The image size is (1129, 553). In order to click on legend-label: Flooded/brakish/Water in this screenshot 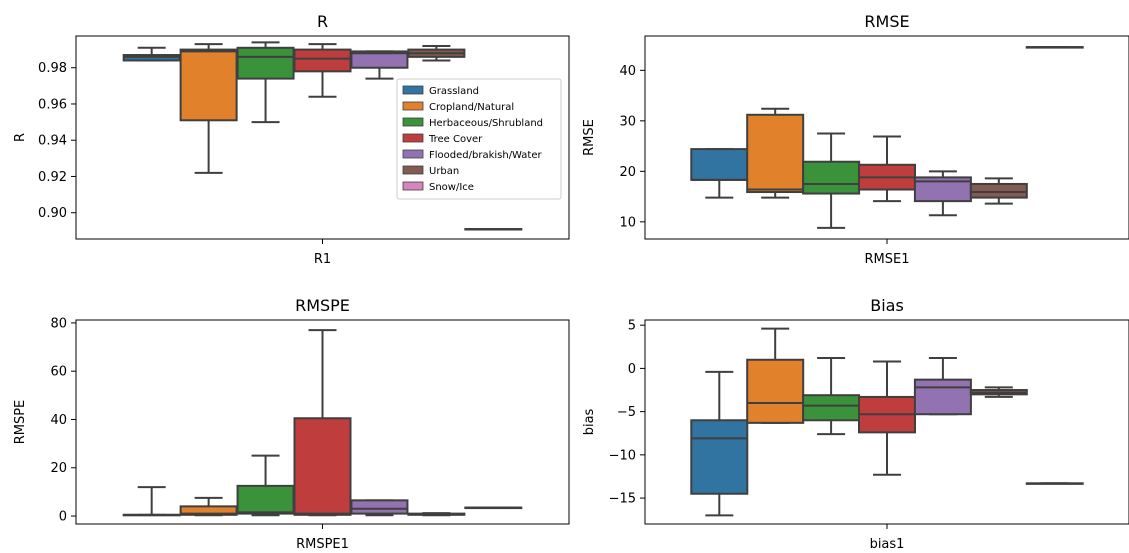, I will do `click(486, 155)`.